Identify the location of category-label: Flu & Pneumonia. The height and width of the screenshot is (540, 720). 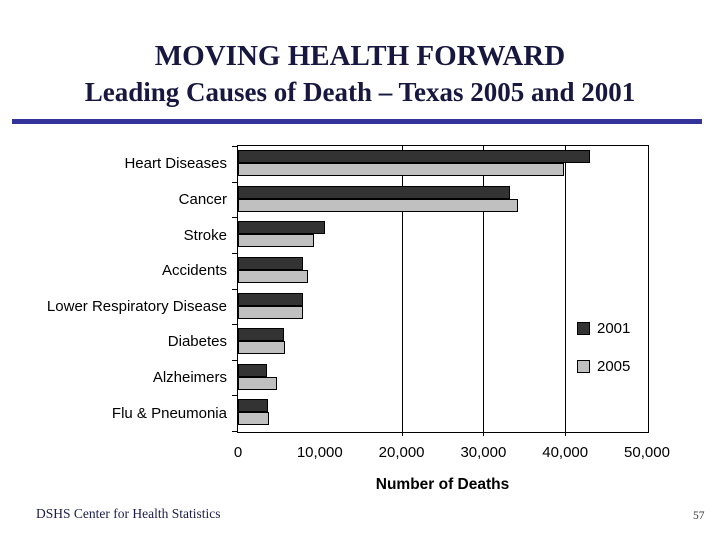
(169, 413).